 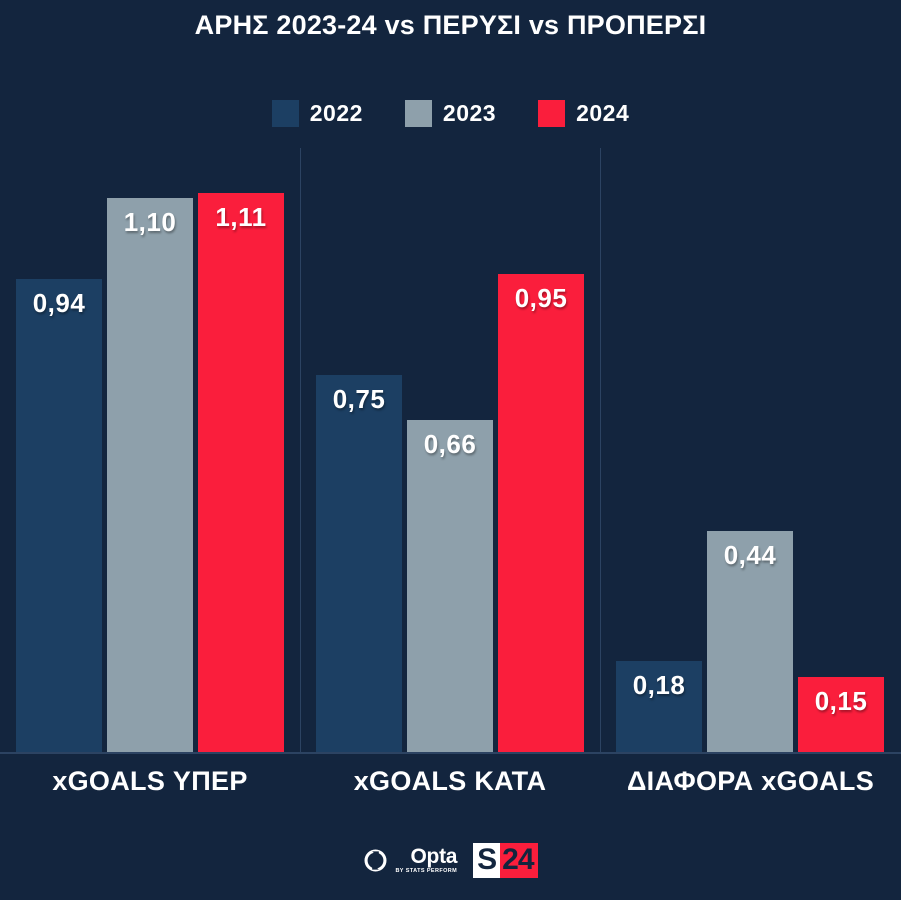 I want to click on x-axis-labels: xGOALS ΥΠΕΡ xGOALS ΚΑΤΑ ΔΙΑΦΟΡΑ xGOALS, so click(x=450, y=787).